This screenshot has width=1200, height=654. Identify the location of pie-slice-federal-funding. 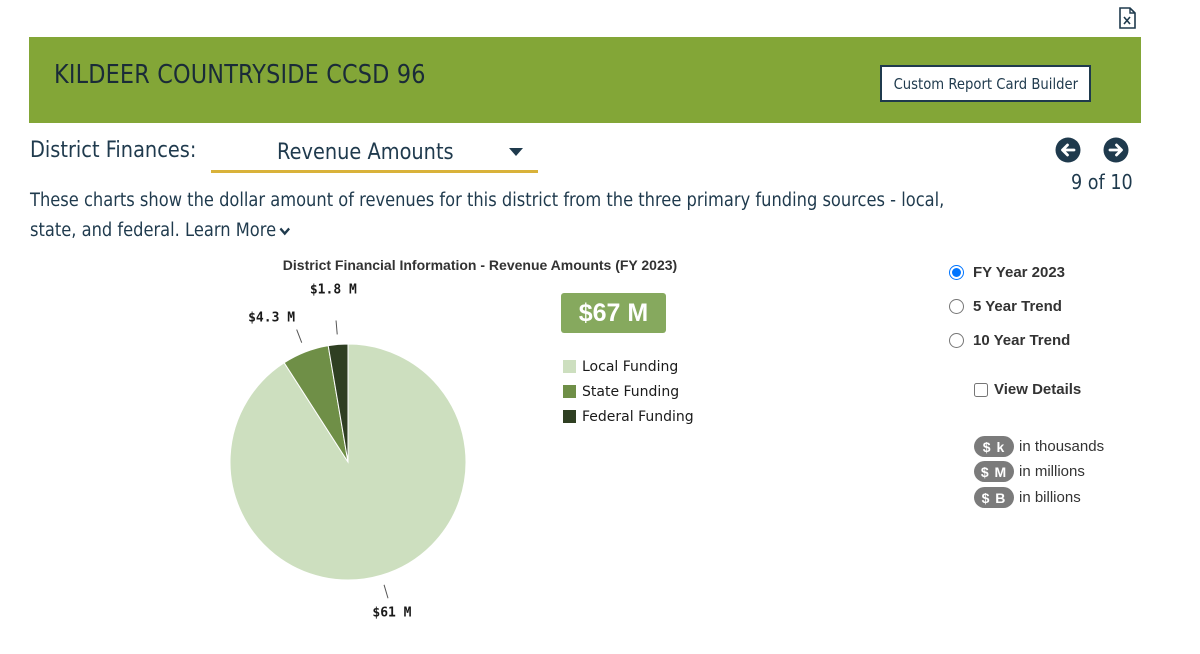
(338, 403).